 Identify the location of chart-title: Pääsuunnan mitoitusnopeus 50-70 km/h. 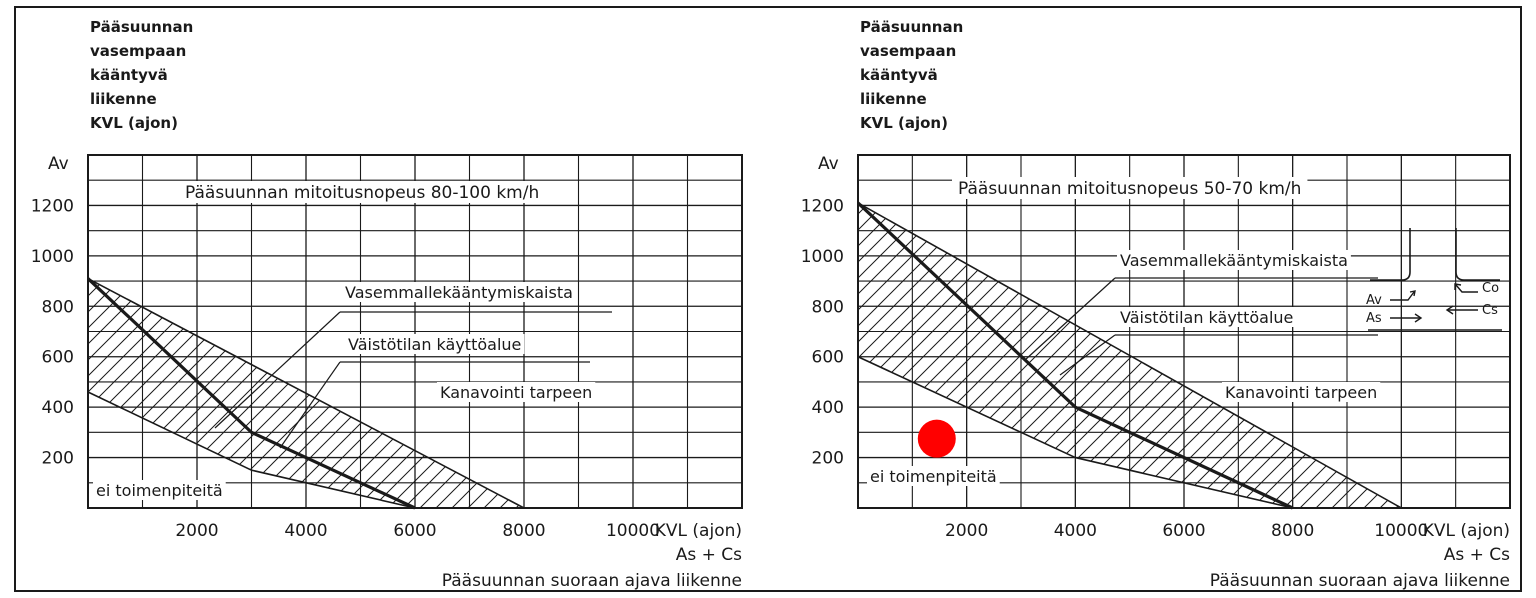
(1129, 189).